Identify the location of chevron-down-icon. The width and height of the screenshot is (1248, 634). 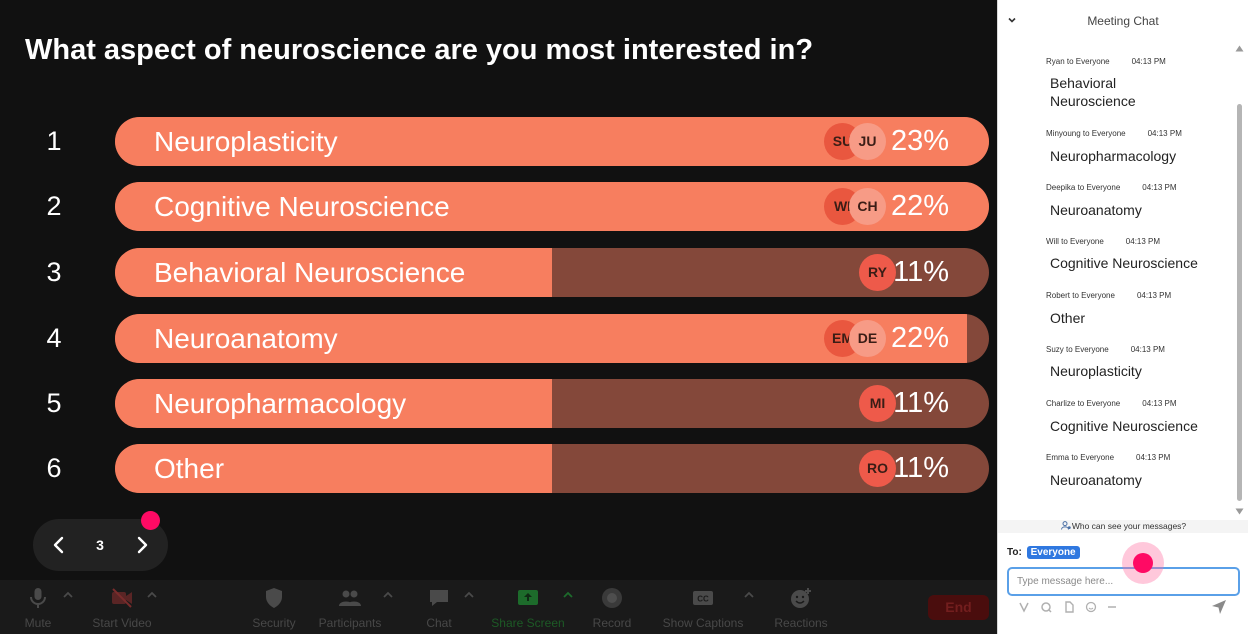
(1012, 20).